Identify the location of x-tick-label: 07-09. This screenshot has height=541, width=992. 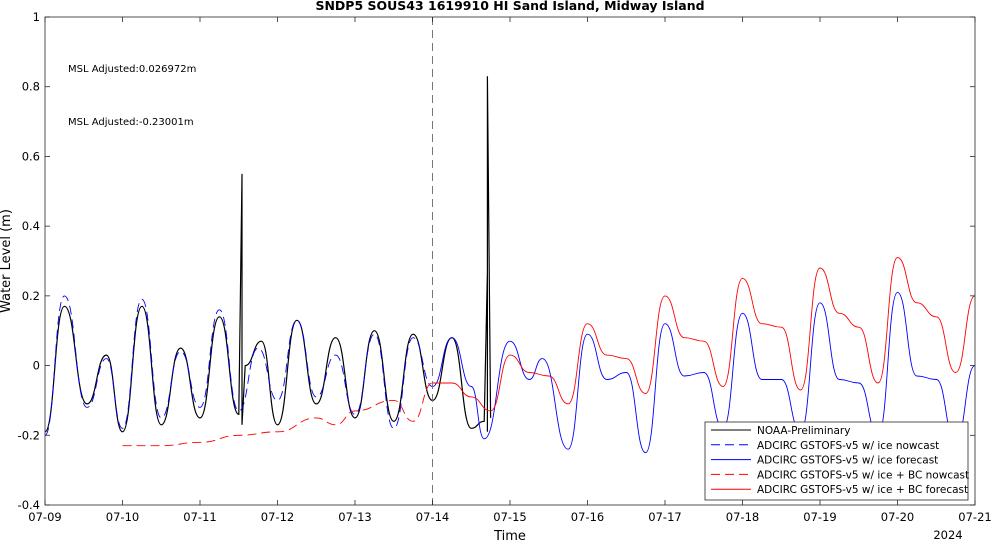
(44, 517).